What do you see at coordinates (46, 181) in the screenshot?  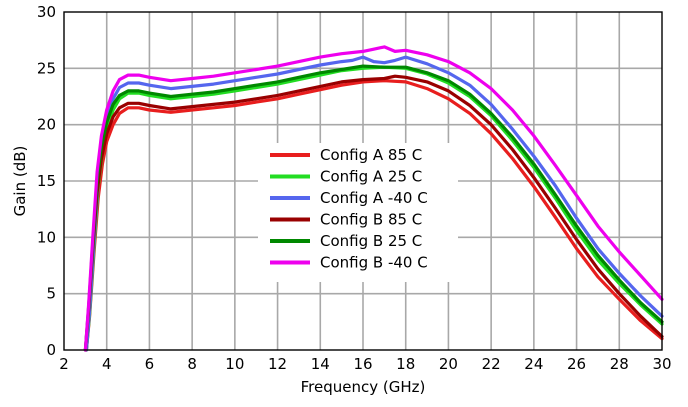 I see `y-tick-label: 15` at bounding box center [46, 181].